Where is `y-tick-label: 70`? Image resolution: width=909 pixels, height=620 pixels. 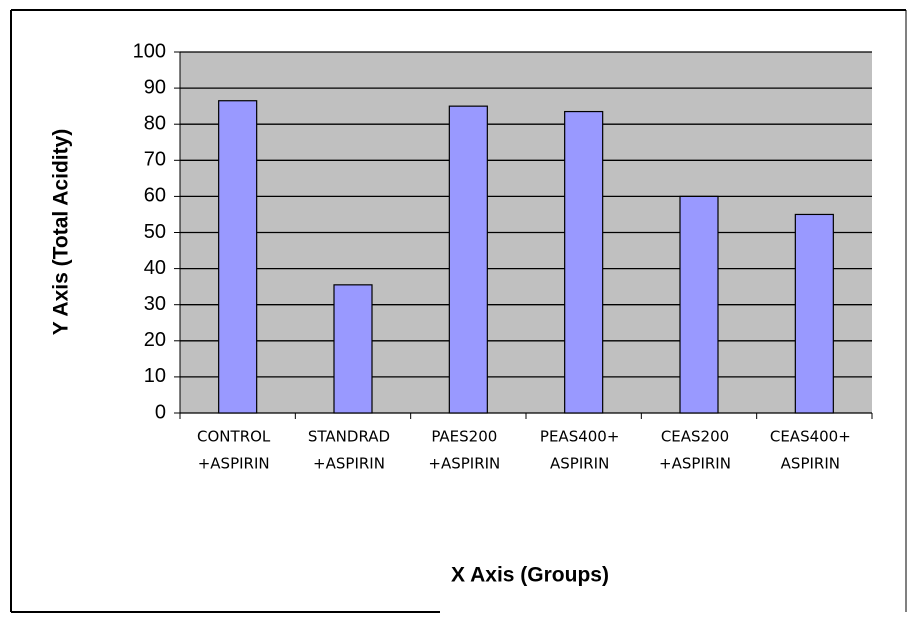 y-tick-label: 70 is located at coordinates (155, 160).